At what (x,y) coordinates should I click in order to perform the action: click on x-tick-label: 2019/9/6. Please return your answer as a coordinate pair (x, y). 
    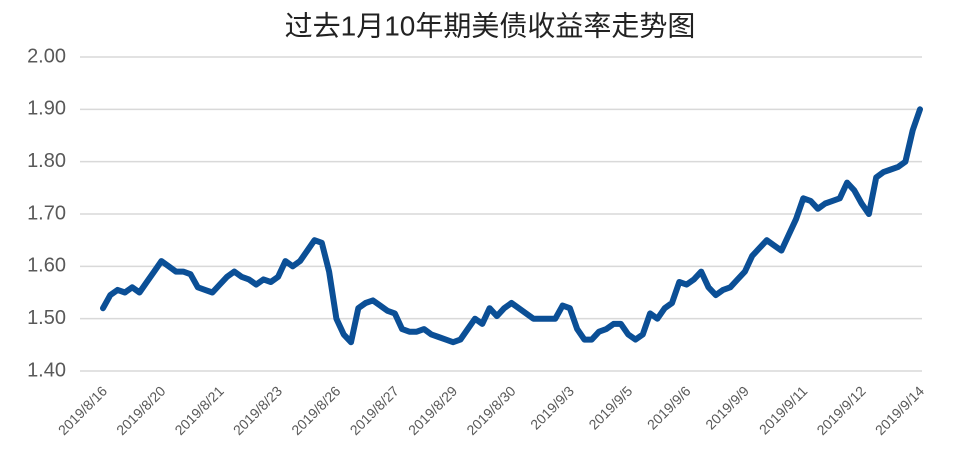
    Looking at the image, I should click on (669, 408).